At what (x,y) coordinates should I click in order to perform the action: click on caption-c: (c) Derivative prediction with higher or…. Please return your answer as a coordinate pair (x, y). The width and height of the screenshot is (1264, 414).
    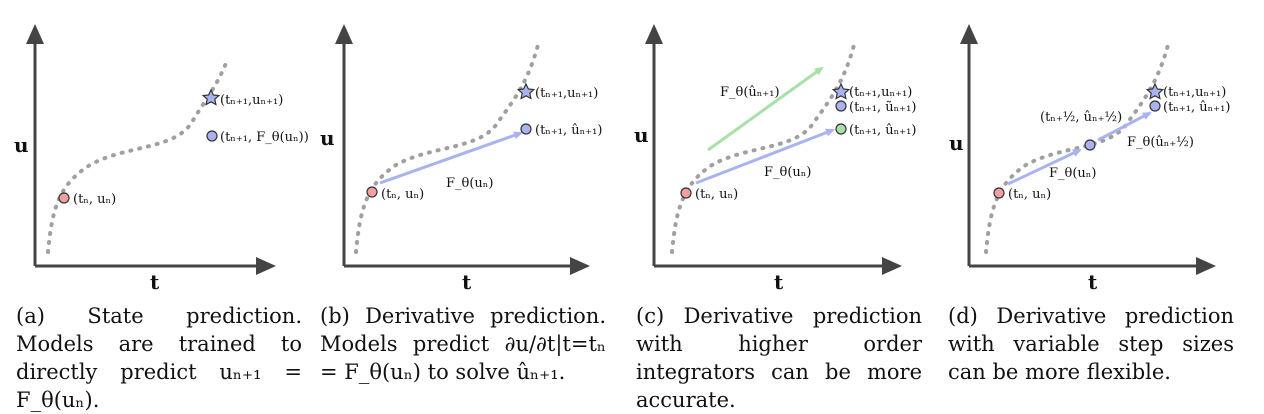
    Looking at the image, I should click on (779, 358).